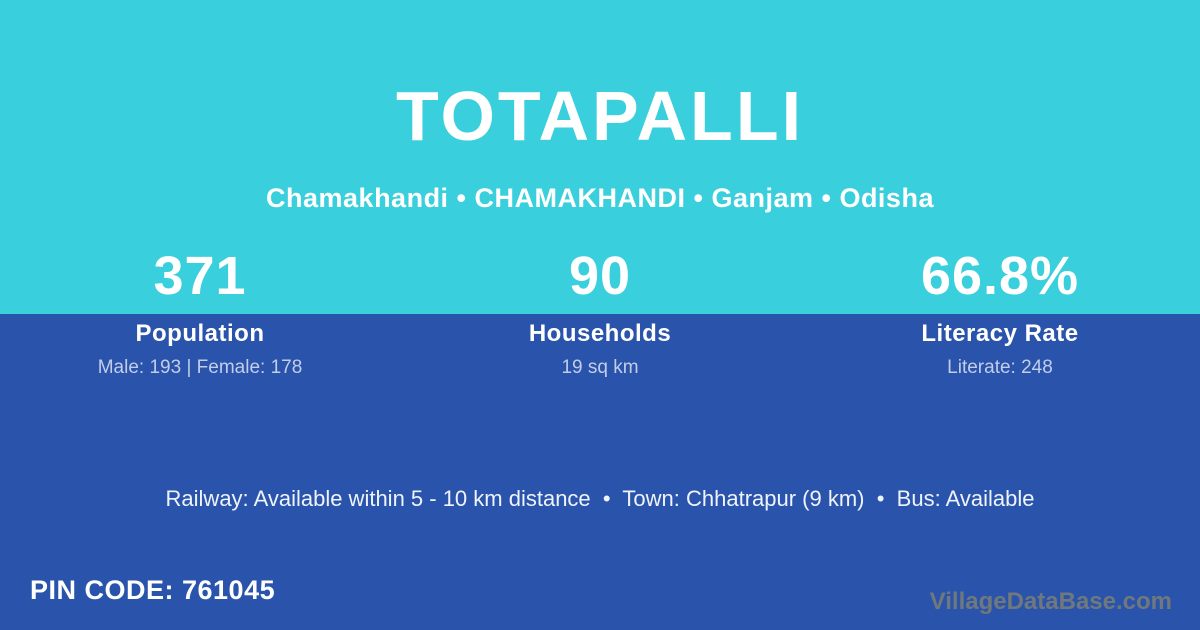 Image resolution: width=1200 pixels, height=630 pixels. I want to click on households-label: Households, so click(600, 334).